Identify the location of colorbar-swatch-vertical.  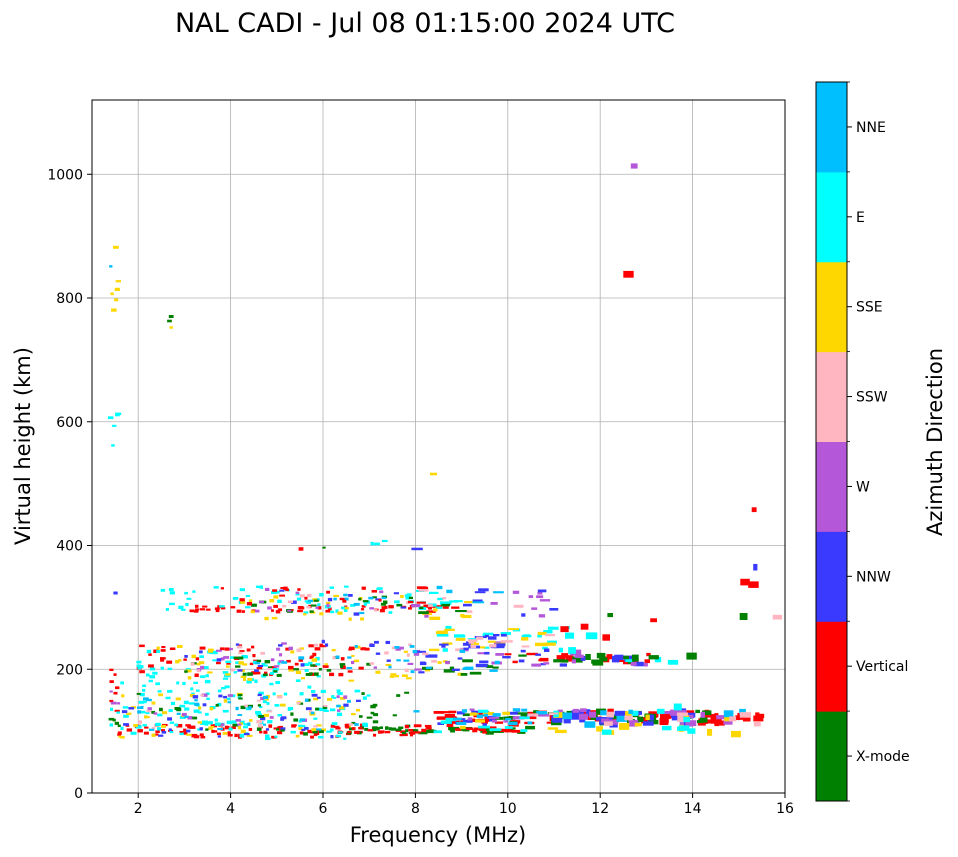
(831, 666).